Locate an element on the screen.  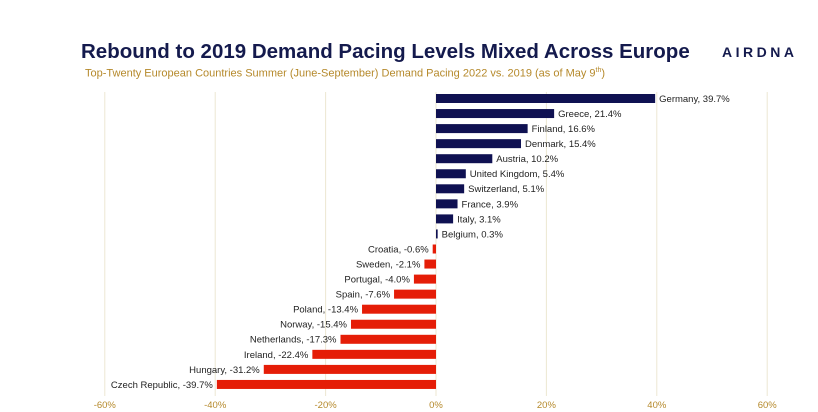
x-tick-label: 60% is located at coordinates (768, 405).